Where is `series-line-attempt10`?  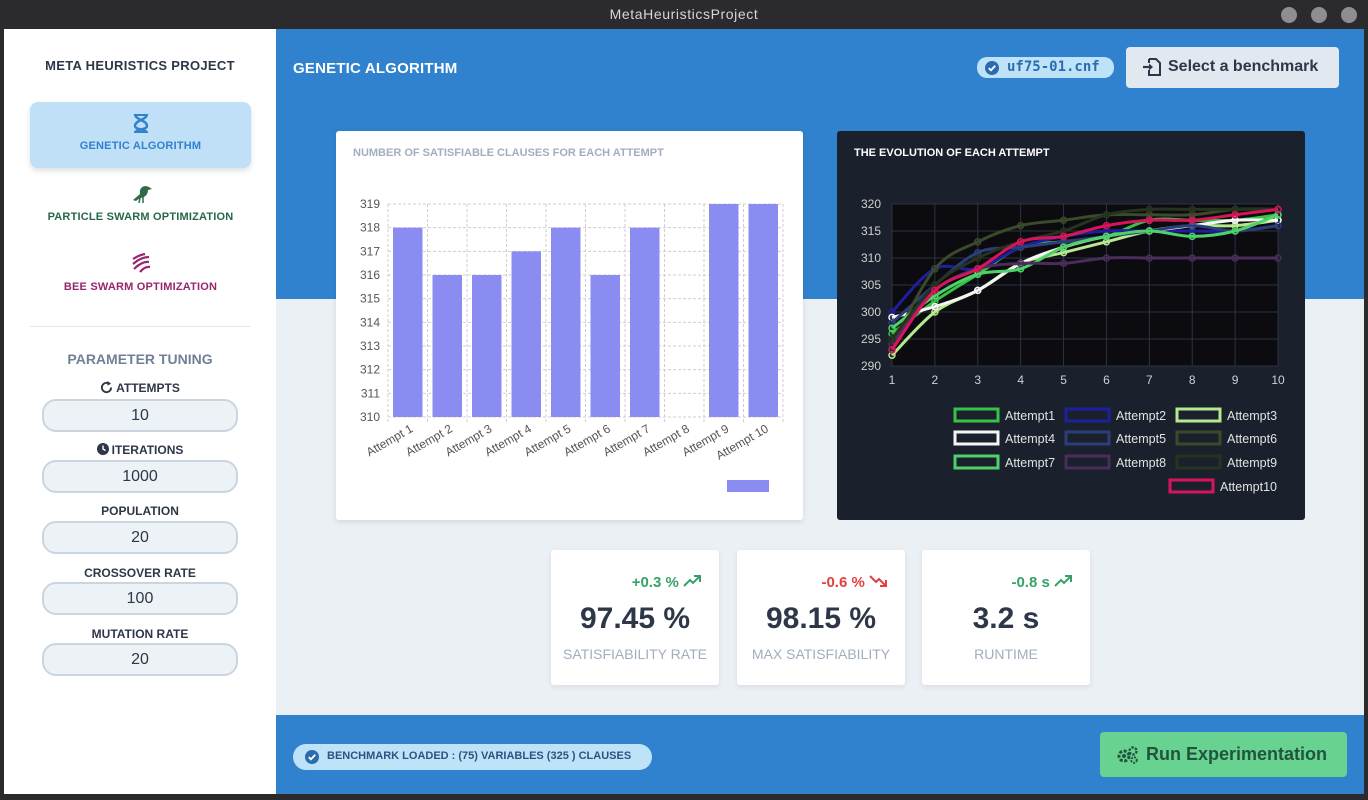
series-line-attempt10 is located at coordinates (1084, 279).